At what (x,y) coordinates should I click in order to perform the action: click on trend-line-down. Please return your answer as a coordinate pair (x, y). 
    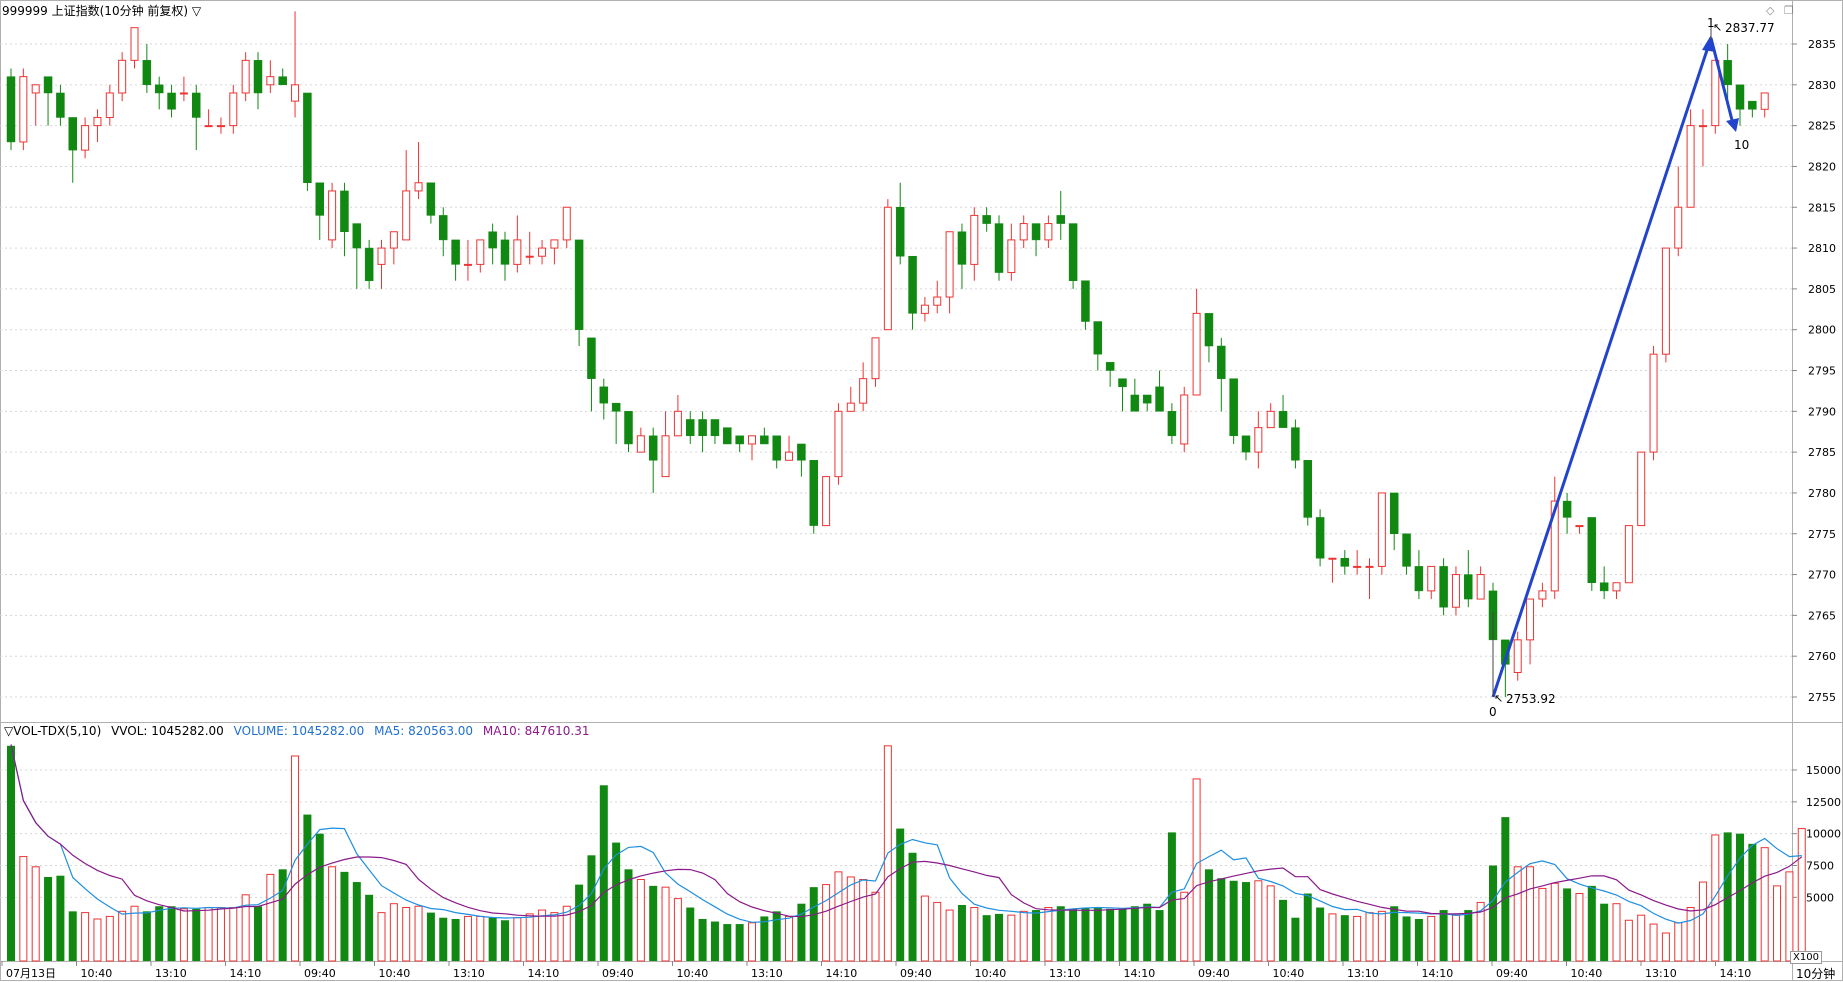
    Looking at the image, I should click on (1722, 83).